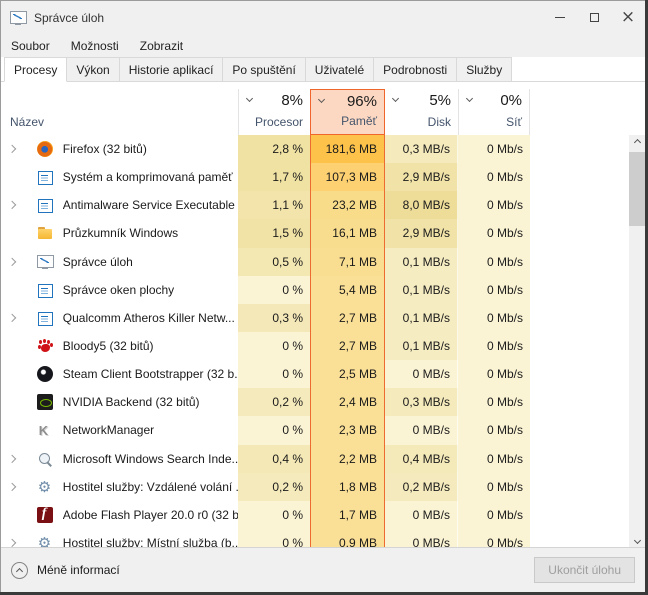 This screenshot has height=595, width=648. Describe the element at coordinates (278, 122) in the screenshot. I see `column-label: Procesor` at that location.